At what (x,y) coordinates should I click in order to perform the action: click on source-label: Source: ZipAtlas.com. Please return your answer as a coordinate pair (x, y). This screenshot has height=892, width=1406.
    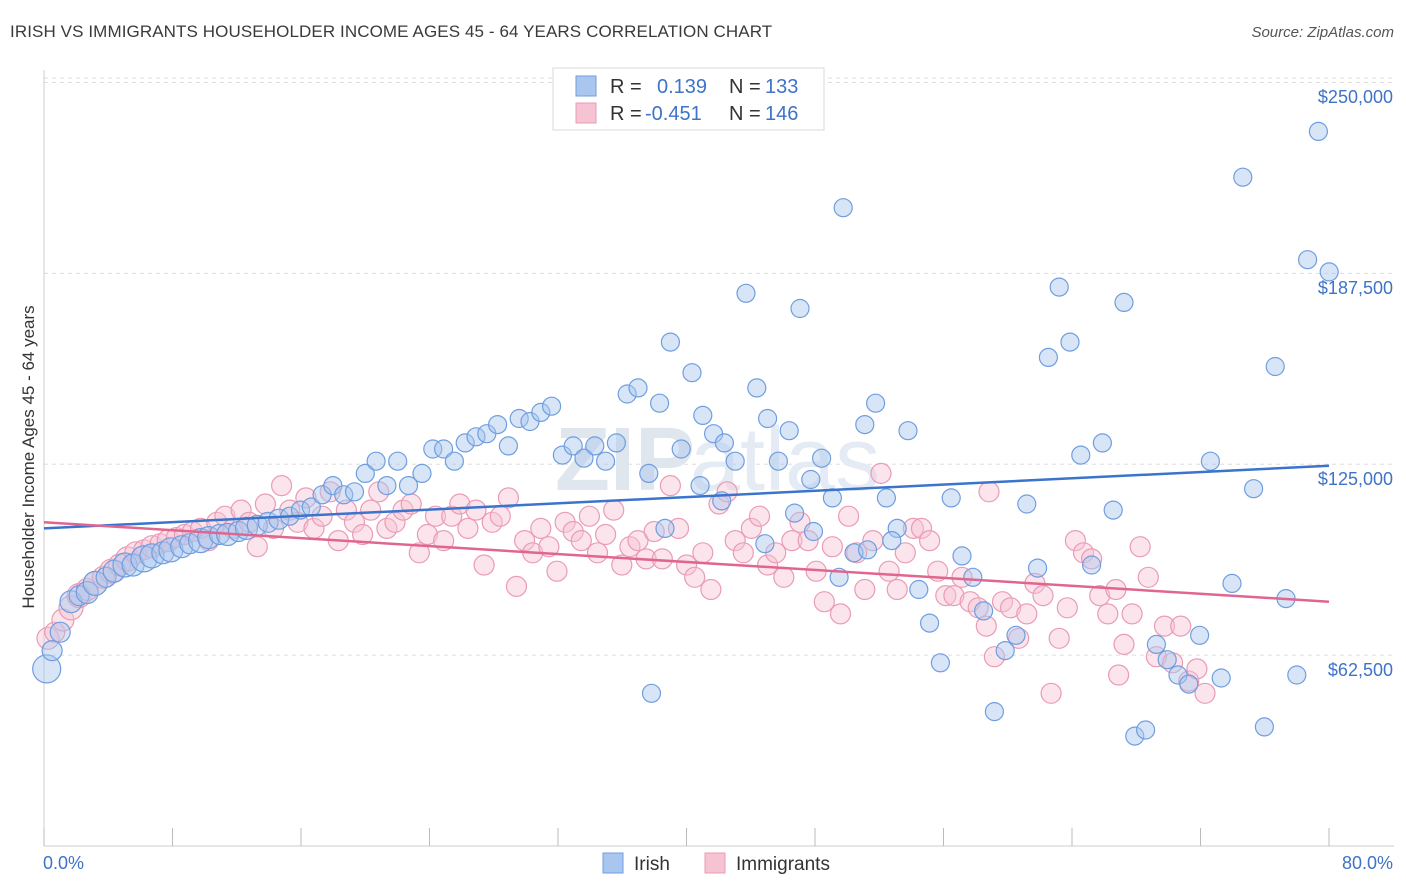
    Looking at the image, I should click on (1322, 32).